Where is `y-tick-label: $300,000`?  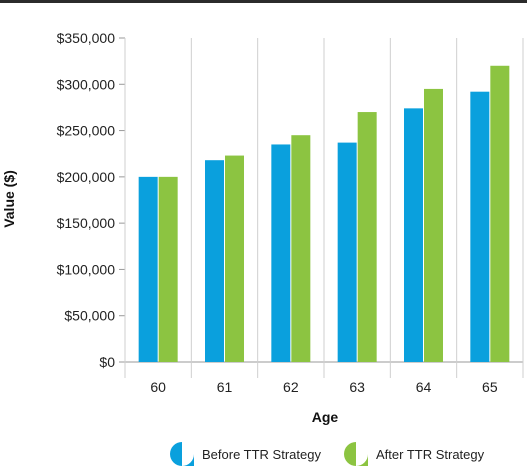 y-tick-label: $300,000 is located at coordinates (86, 84).